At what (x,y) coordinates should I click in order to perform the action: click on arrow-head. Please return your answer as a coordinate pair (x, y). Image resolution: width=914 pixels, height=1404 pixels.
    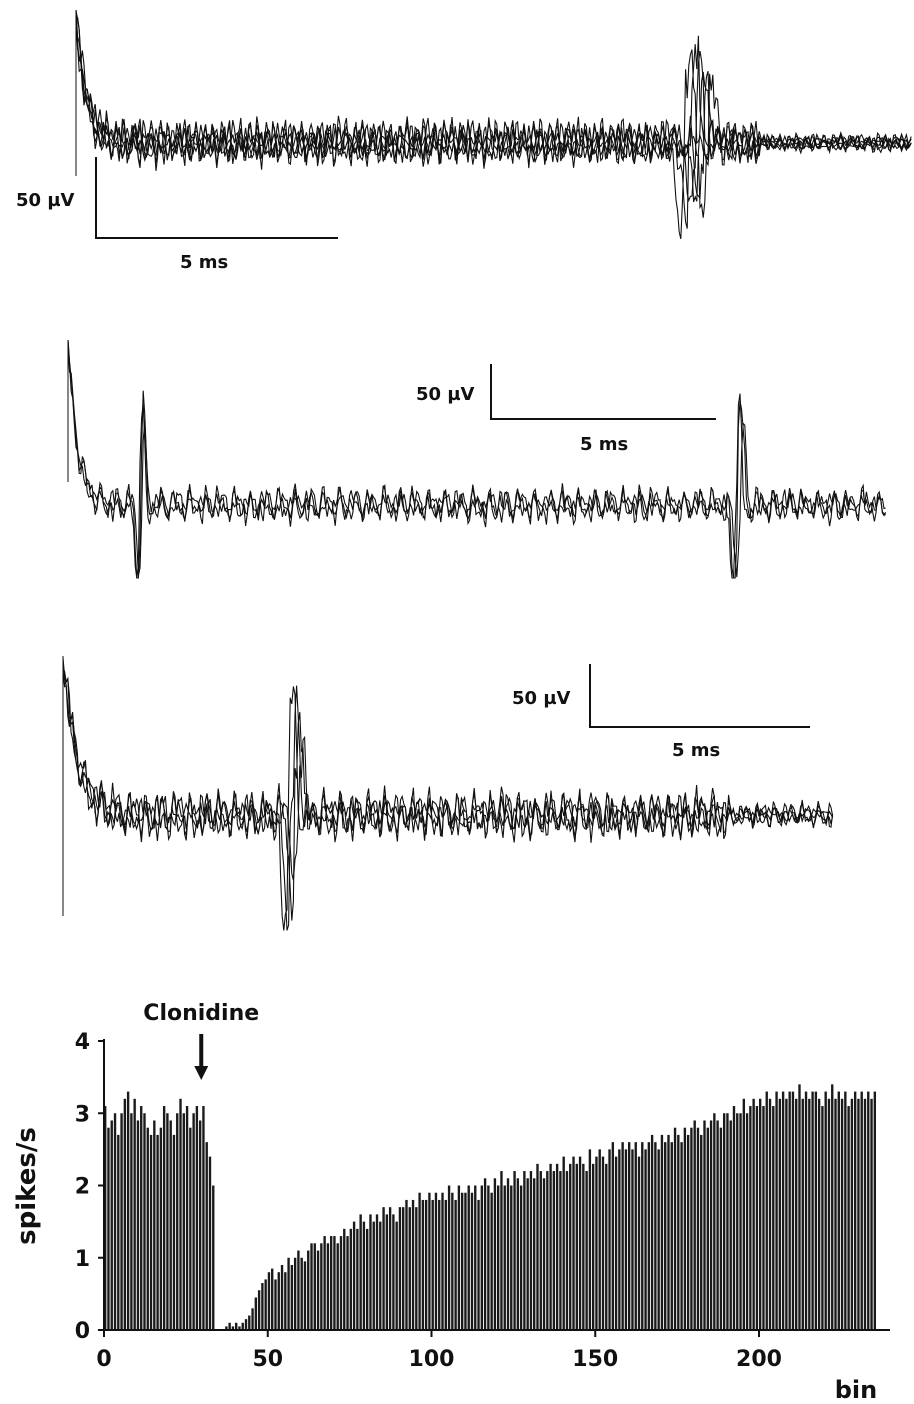
    Looking at the image, I should click on (201, 1073).